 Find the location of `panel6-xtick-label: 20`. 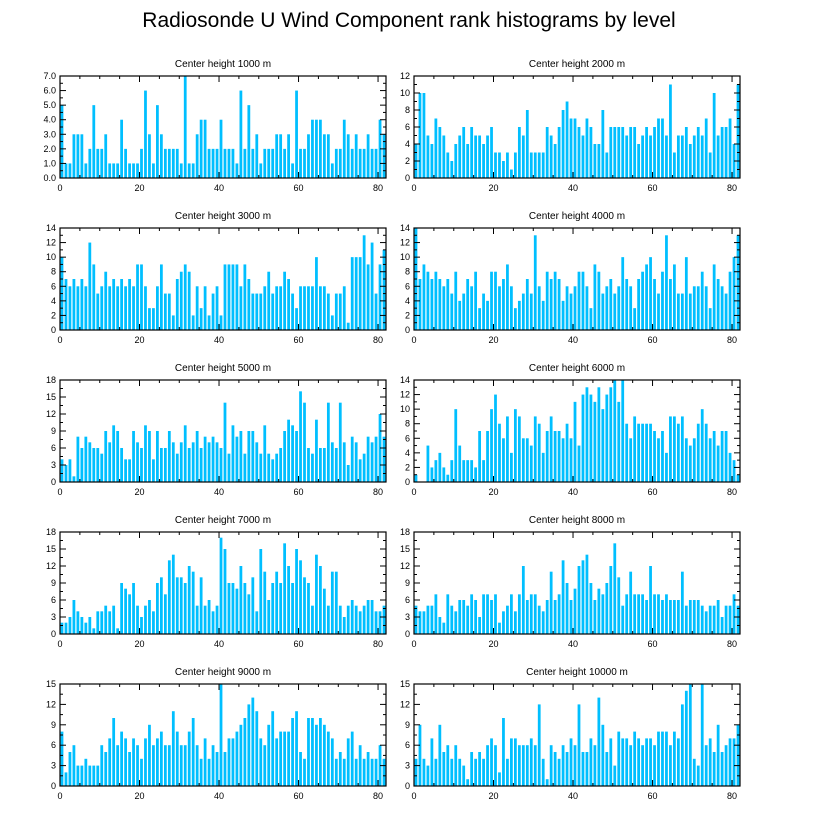

panel6-xtick-label: 20 is located at coordinates (494, 492).